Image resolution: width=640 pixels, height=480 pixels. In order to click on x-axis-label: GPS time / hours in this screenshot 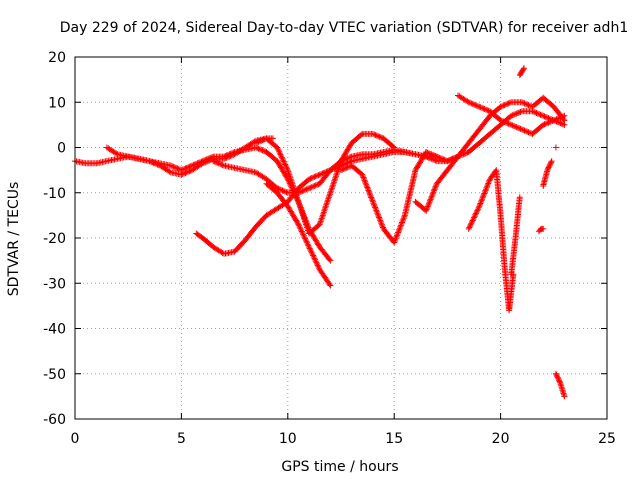, I will do `click(339, 467)`.